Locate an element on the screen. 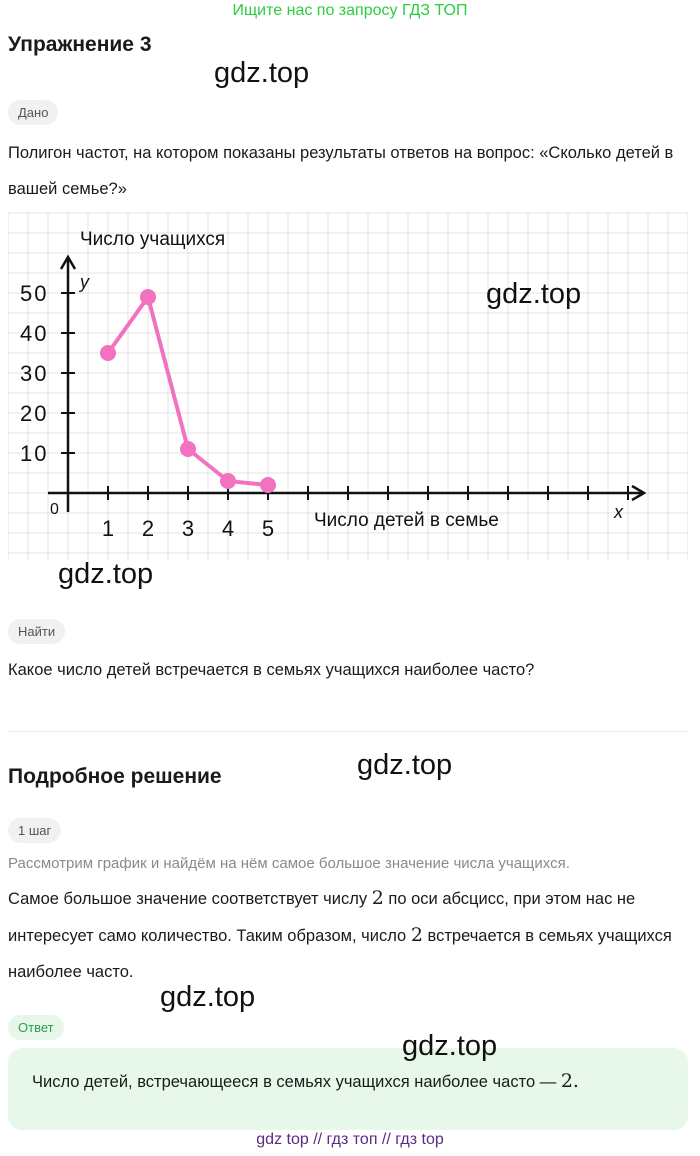 Image resolution: width=700 pixels, height=1156 pixels. given-chip: Дано is located at coordinates (33, 112).